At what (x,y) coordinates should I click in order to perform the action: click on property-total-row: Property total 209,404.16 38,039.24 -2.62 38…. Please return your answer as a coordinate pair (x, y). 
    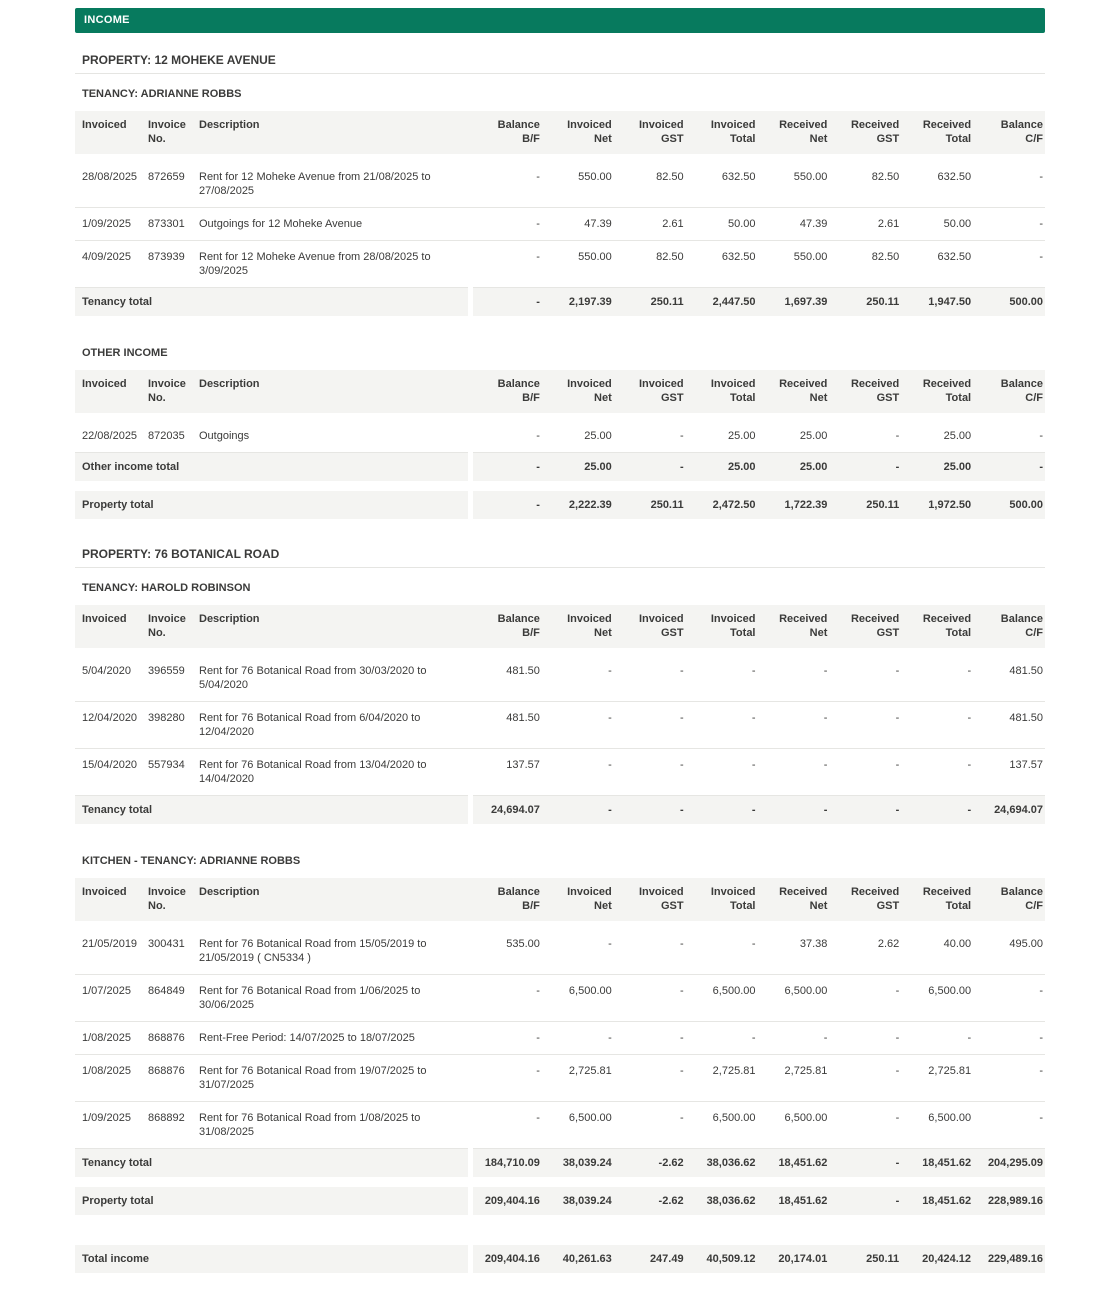
    Looking at the image, I should click on (560, 1201).